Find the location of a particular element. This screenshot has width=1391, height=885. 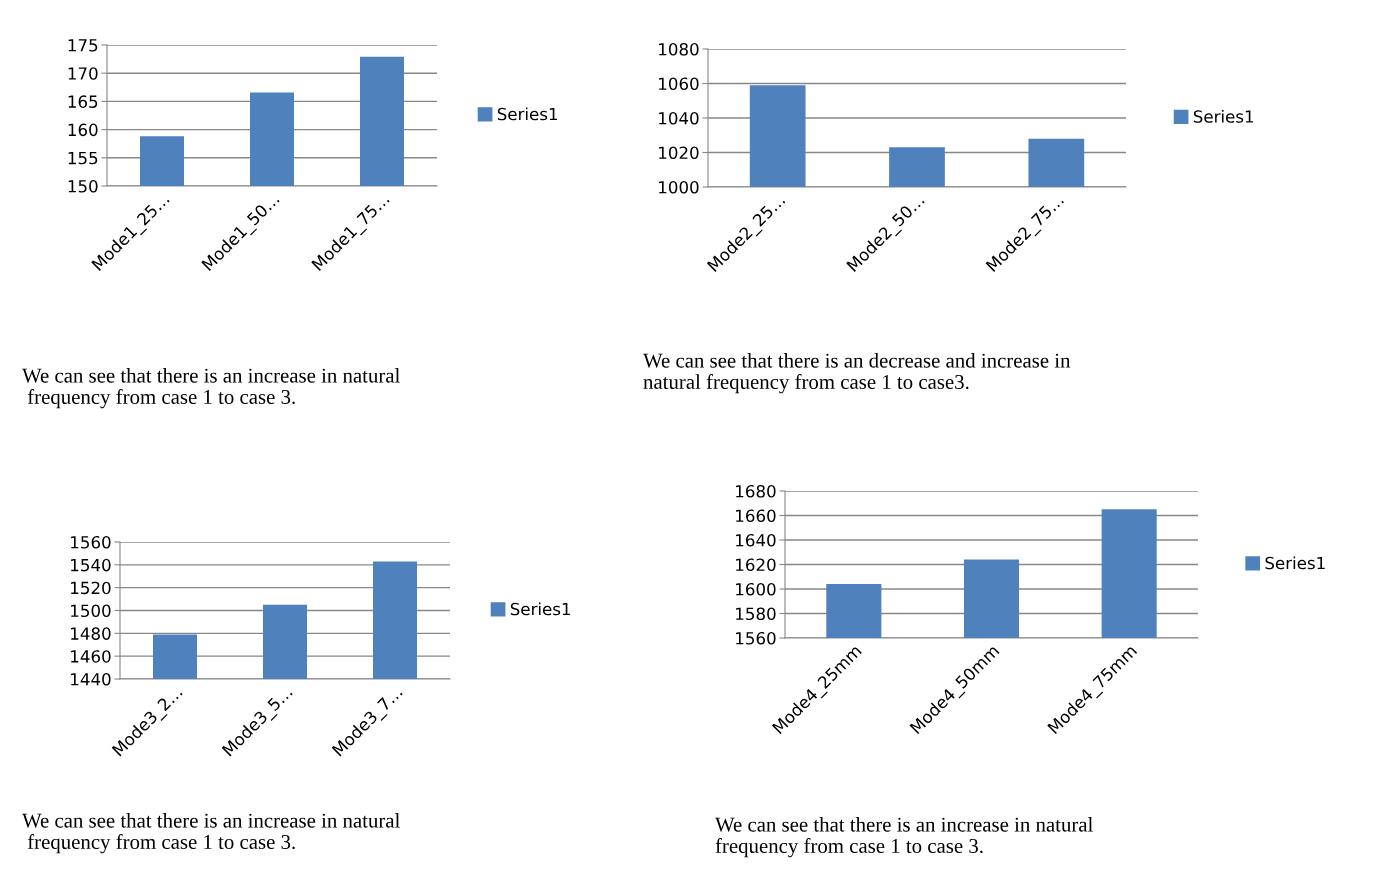

y-tick-label: 150 is located at coordinates (83, 186).